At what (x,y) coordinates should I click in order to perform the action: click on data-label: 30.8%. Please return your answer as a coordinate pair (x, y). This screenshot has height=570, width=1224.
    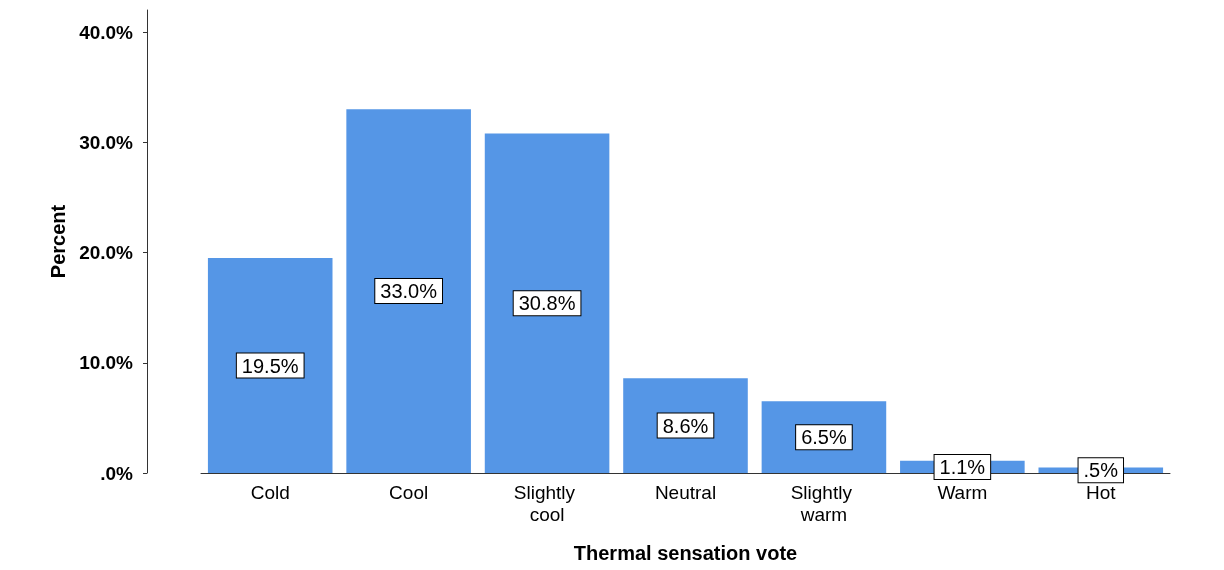
    Looking at the image, I should click on (547, 303).